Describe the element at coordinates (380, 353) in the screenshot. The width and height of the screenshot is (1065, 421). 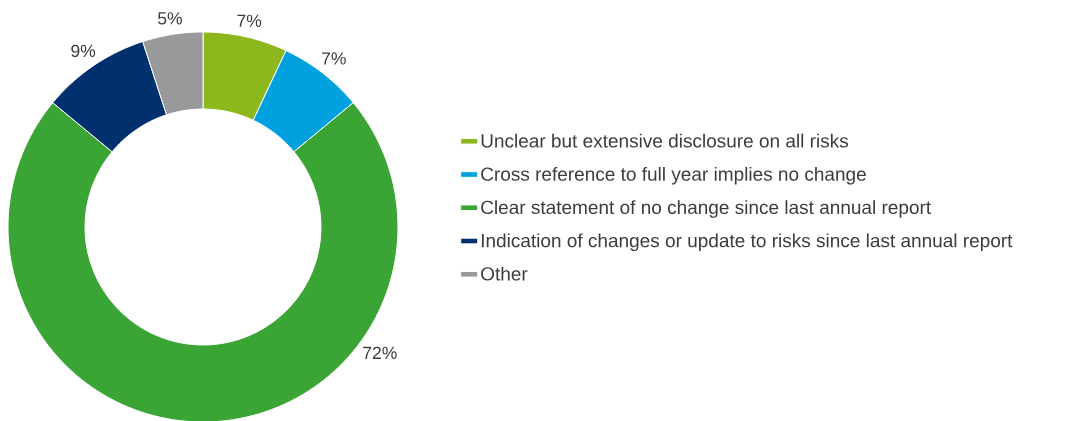
I see `data-label: 72%` at that location.